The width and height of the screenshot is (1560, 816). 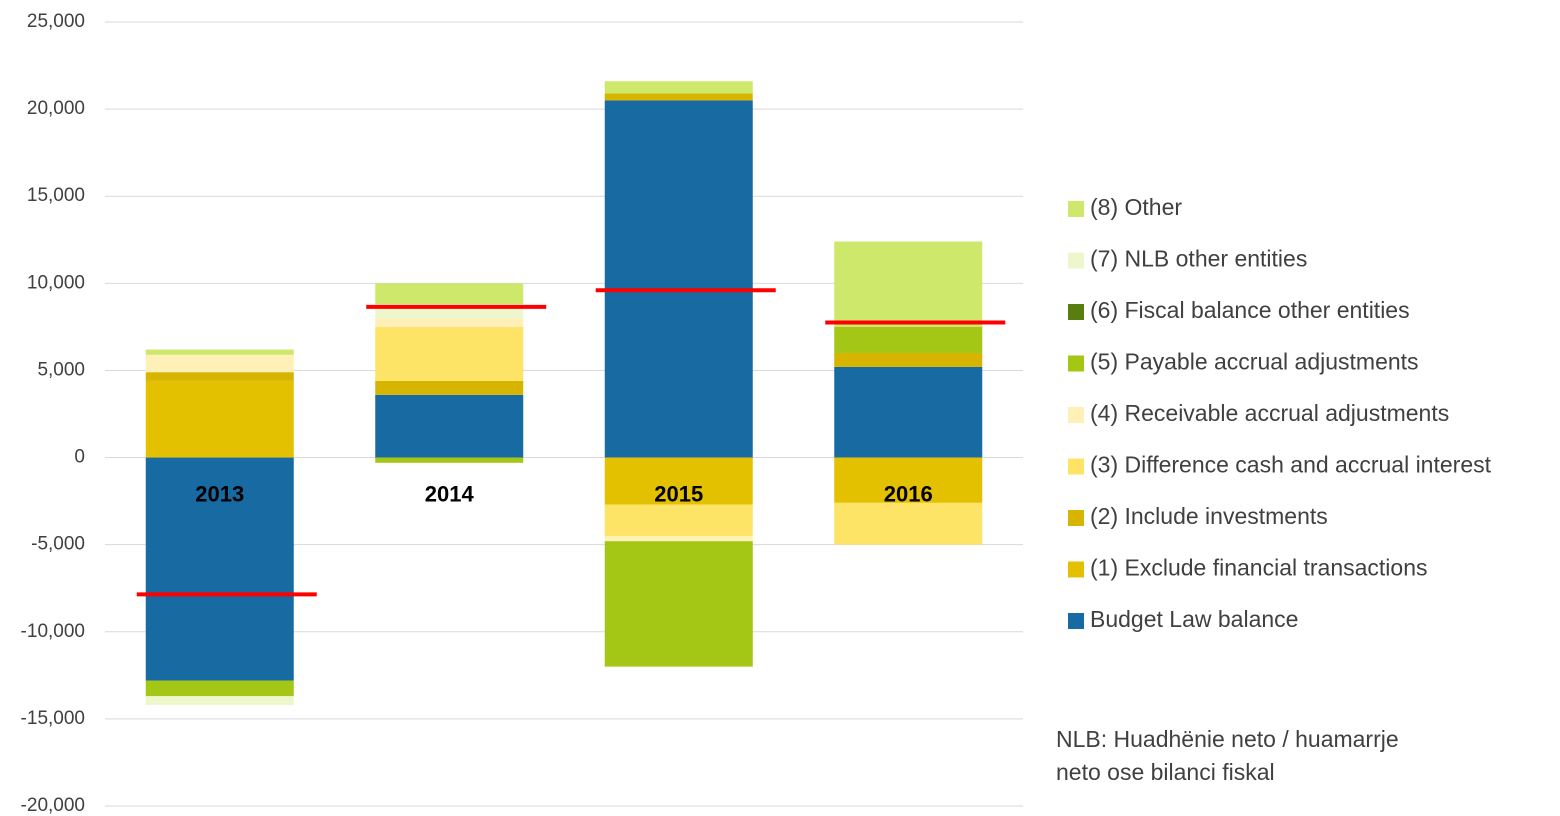 What do you see at coordinates (1194, 619) in the screenshot?
I see `legend-label: Budget Law balance` at bounding box center [1194, 619].